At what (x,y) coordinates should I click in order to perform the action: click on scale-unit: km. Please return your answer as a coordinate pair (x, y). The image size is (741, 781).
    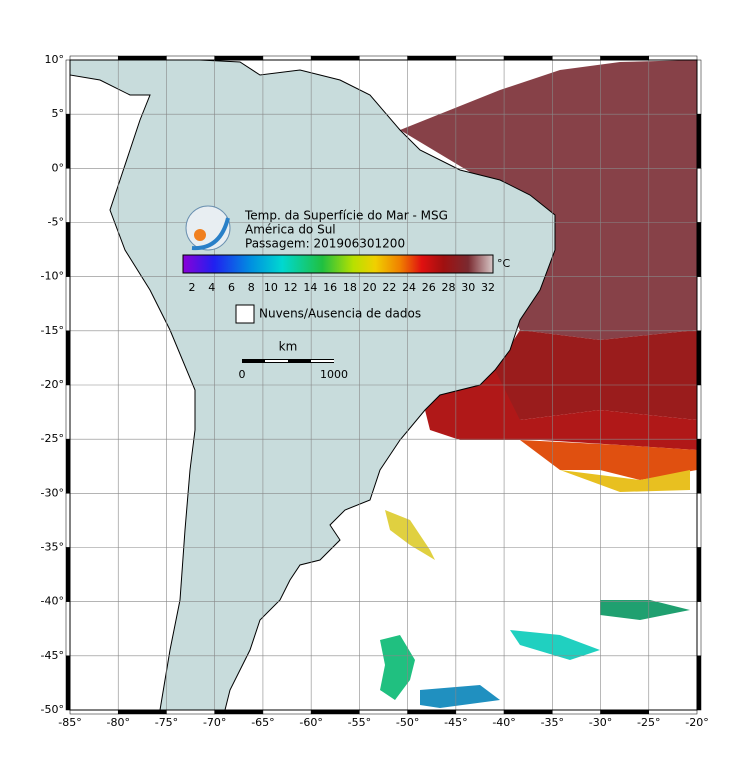
    Looking at the image, I should click on (288, 347).